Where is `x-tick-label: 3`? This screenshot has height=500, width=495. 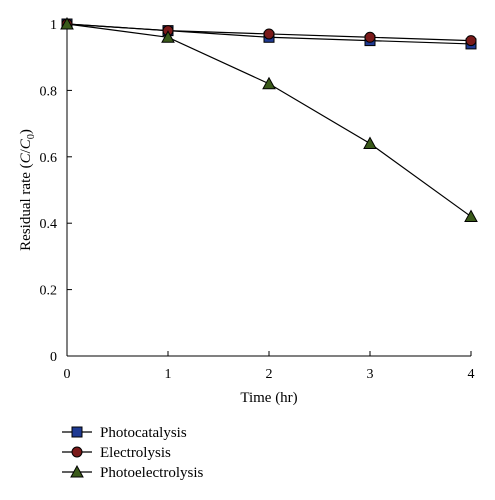 x-tick-label: 3 is located at coordinates (370, 374).